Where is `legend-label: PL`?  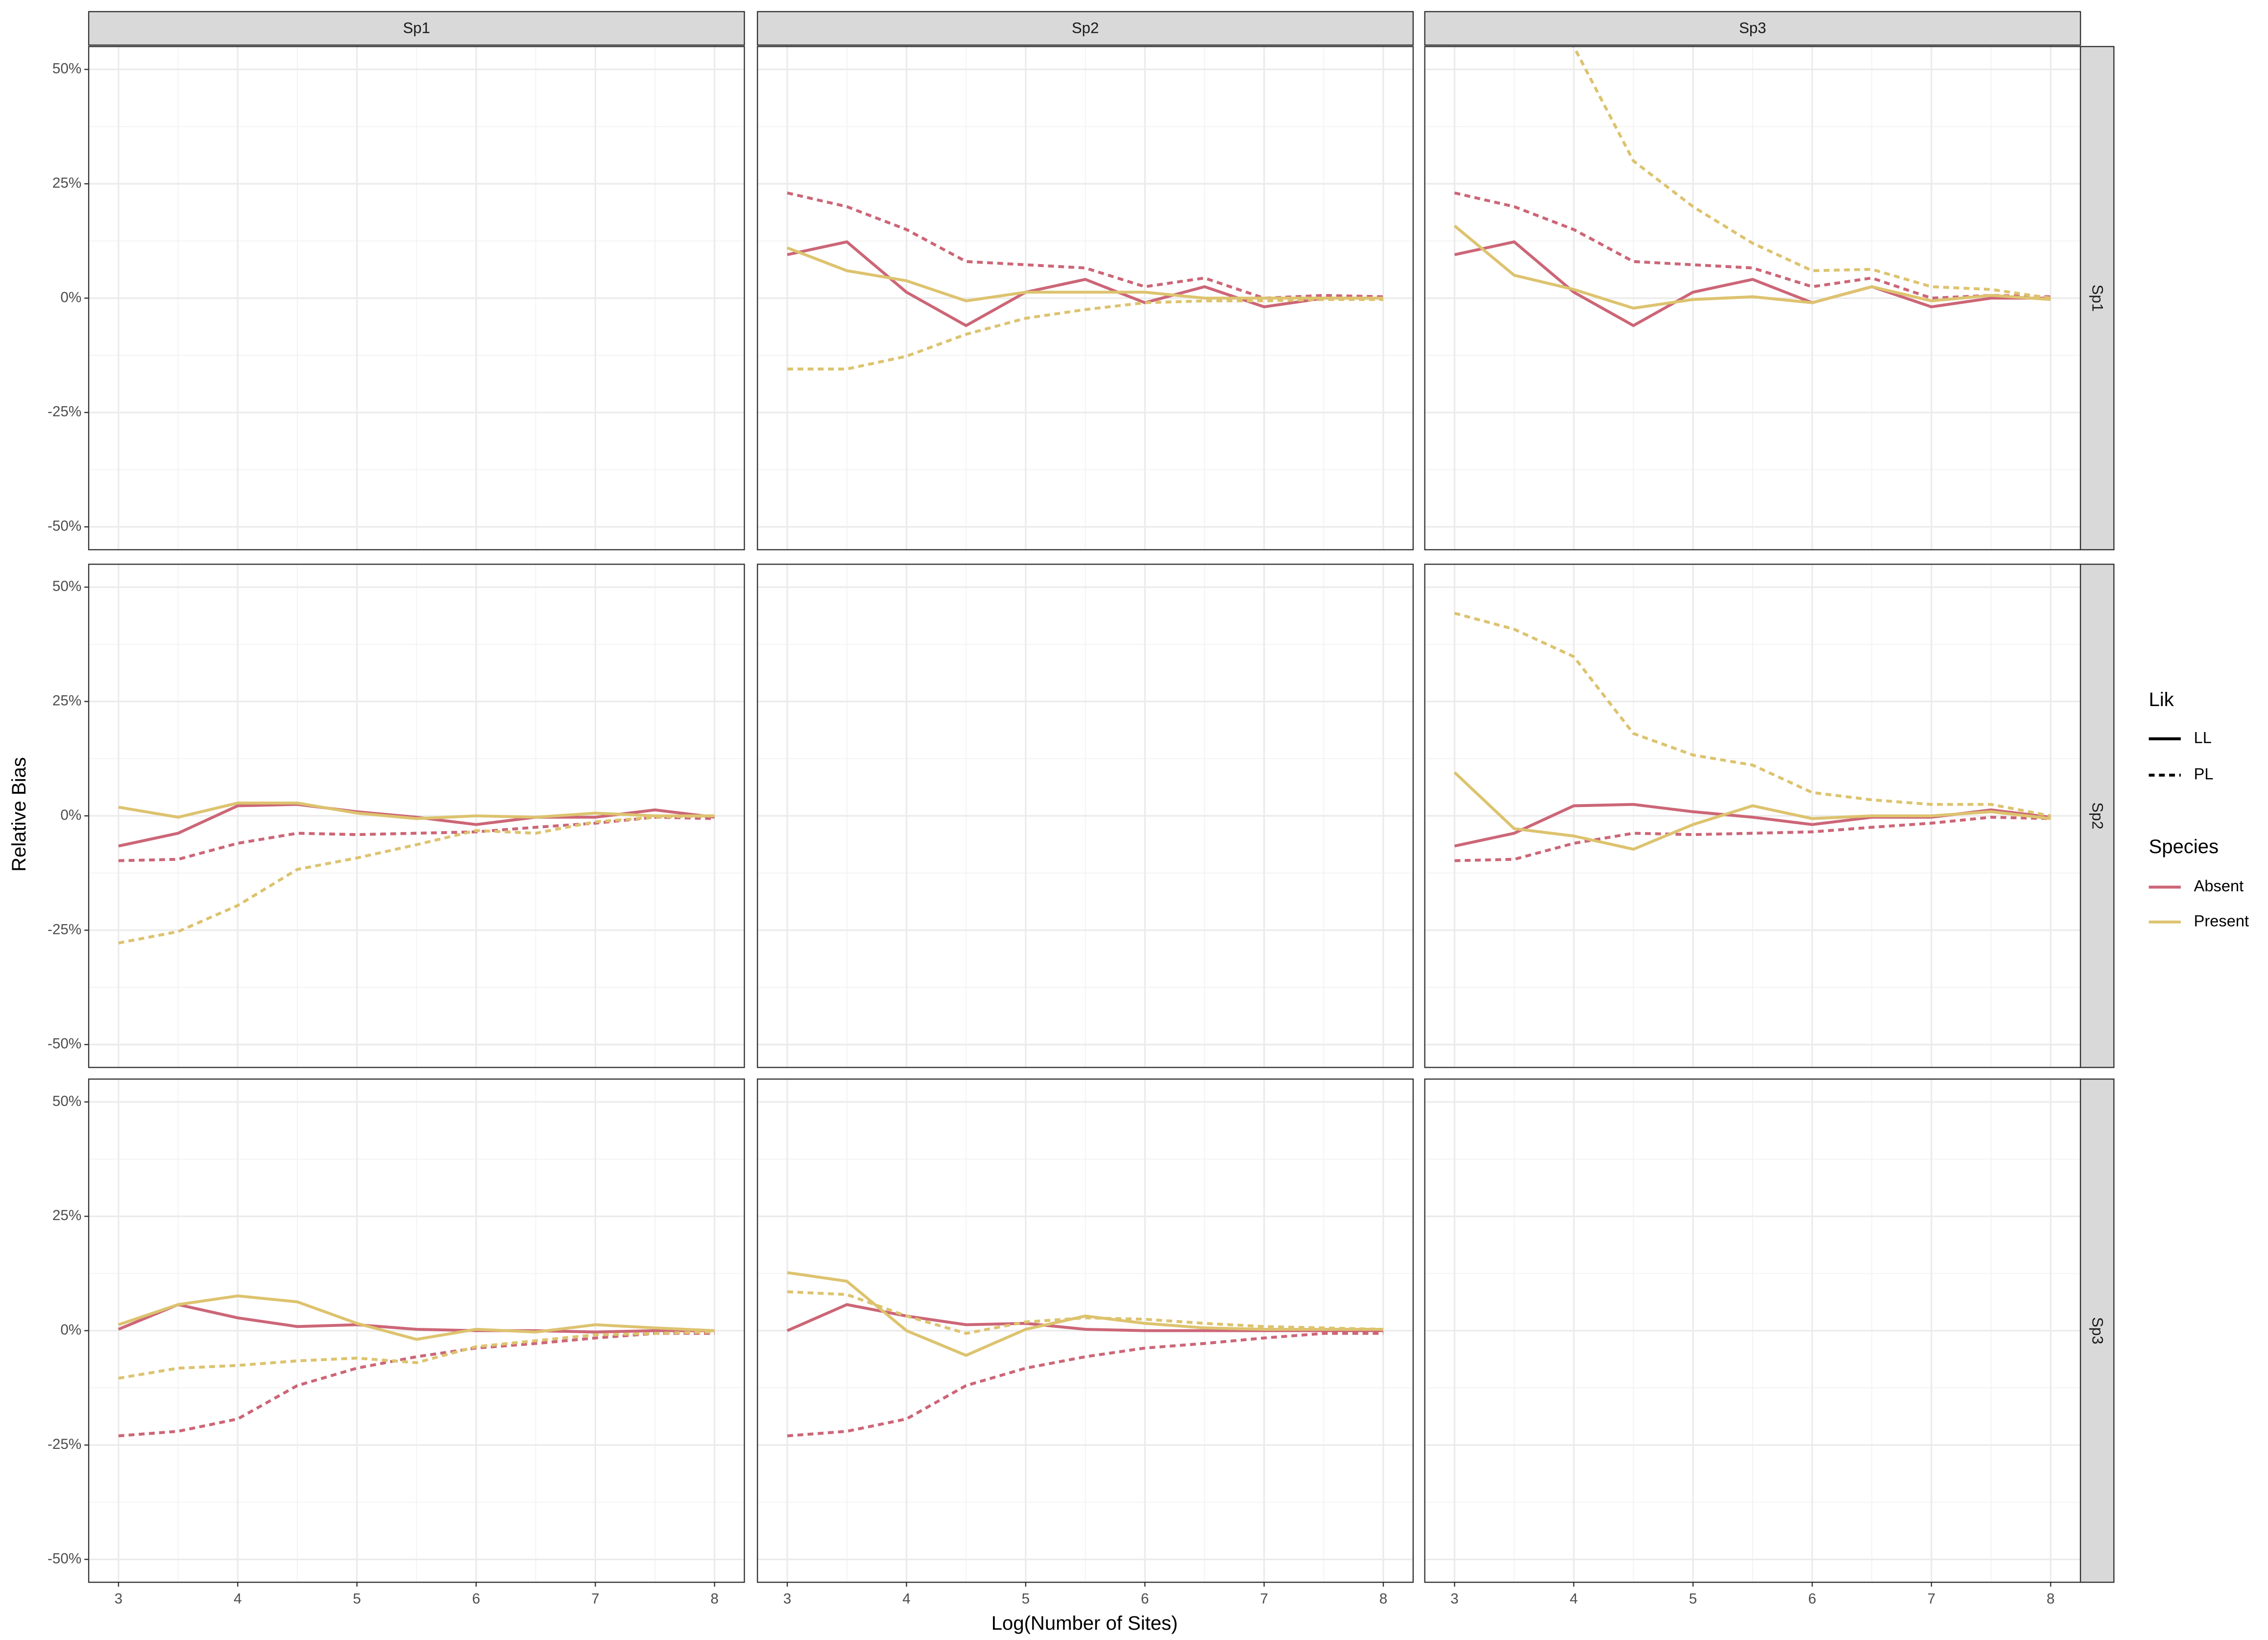 legend-label: PL is located at coordinates (2204, 774).